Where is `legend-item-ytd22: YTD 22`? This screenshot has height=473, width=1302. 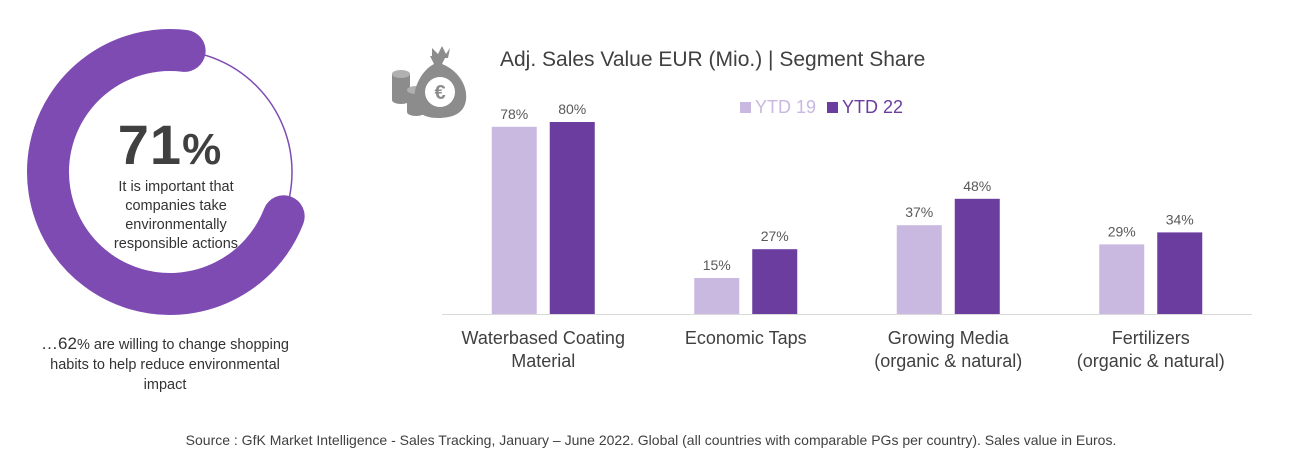 legend-item-ytd22: YTD 22 is located at coordinates (865, 107).